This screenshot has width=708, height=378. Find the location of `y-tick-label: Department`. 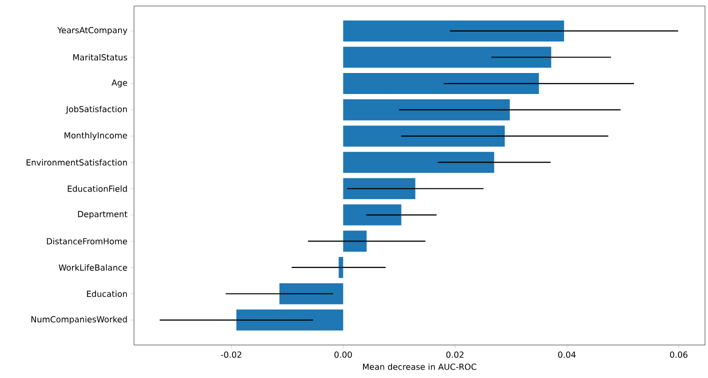

y-tick-label: Department is located at coordinates (103, 215).